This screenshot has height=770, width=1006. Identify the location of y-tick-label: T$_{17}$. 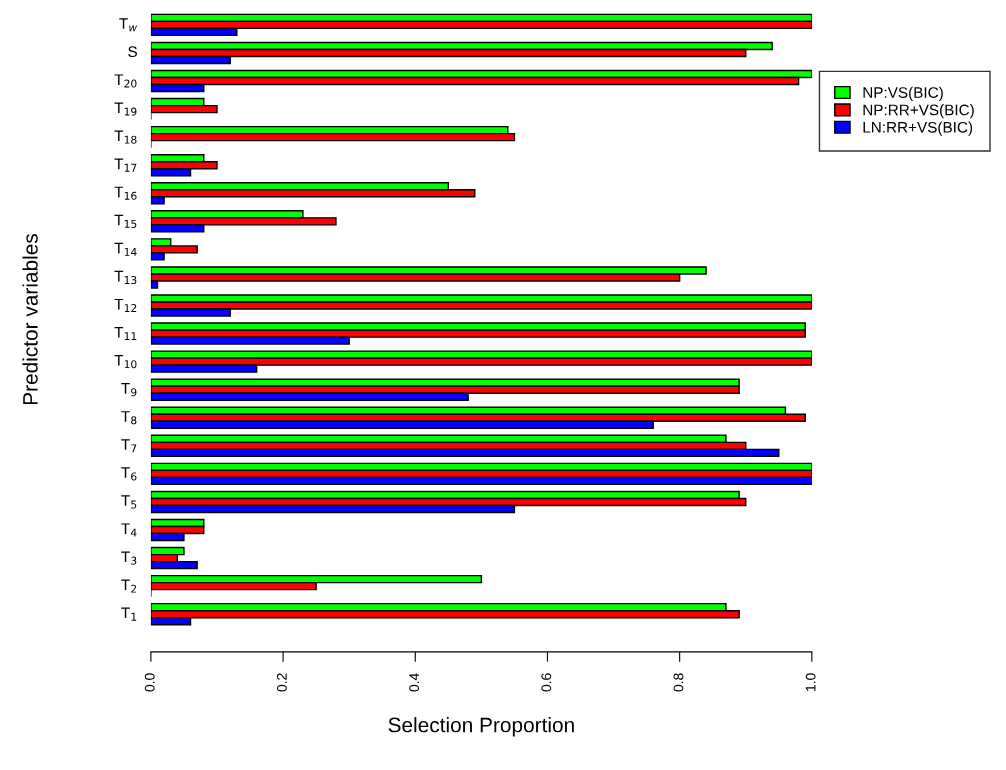
(125, 165).